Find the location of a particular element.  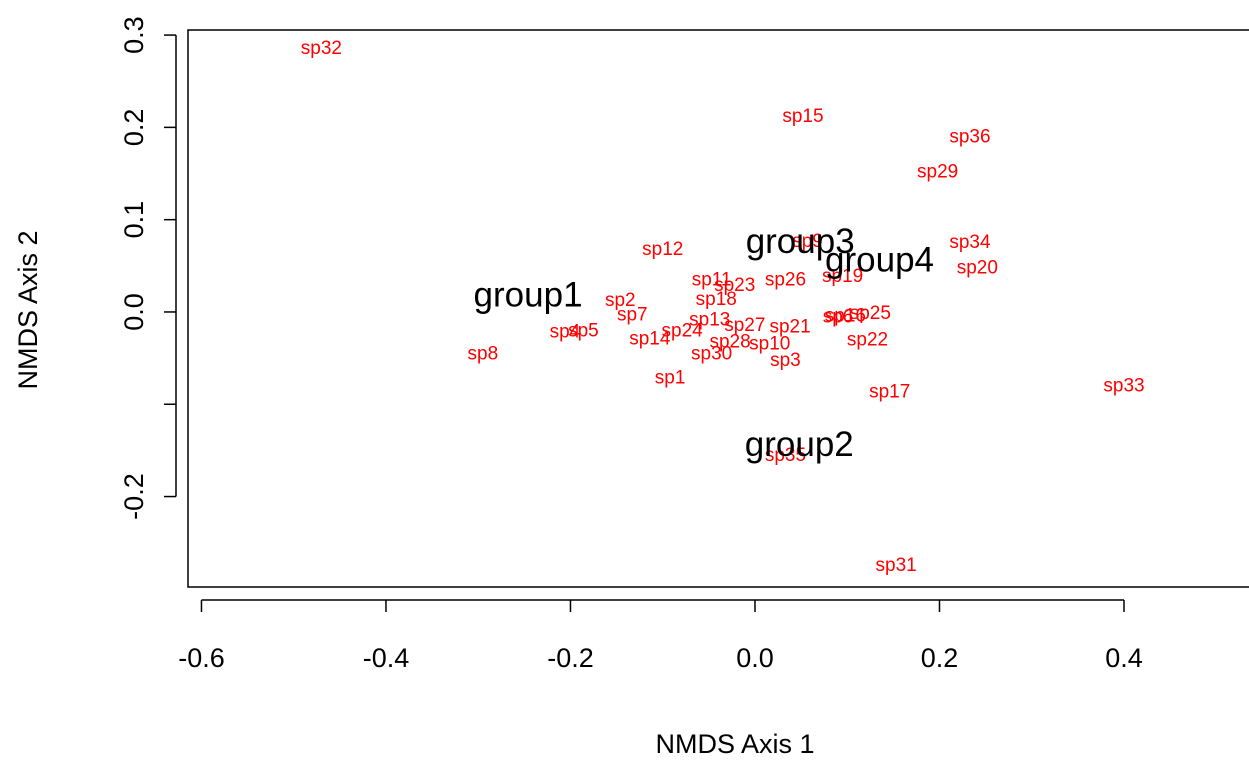

species-label: sp27 is located at coordinates (744, 325).